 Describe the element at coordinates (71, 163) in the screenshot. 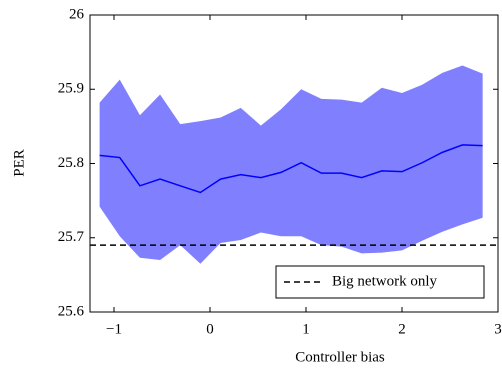

I see `y-tick-label: 25.8` at that location.